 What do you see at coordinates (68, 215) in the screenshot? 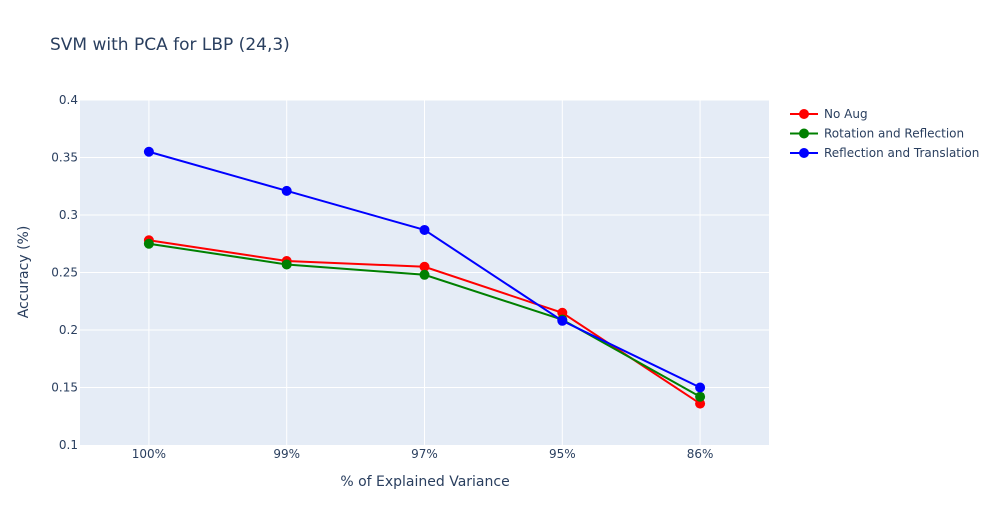
I see `y-tick-label: 0.3` at bounding box center [68, 215].